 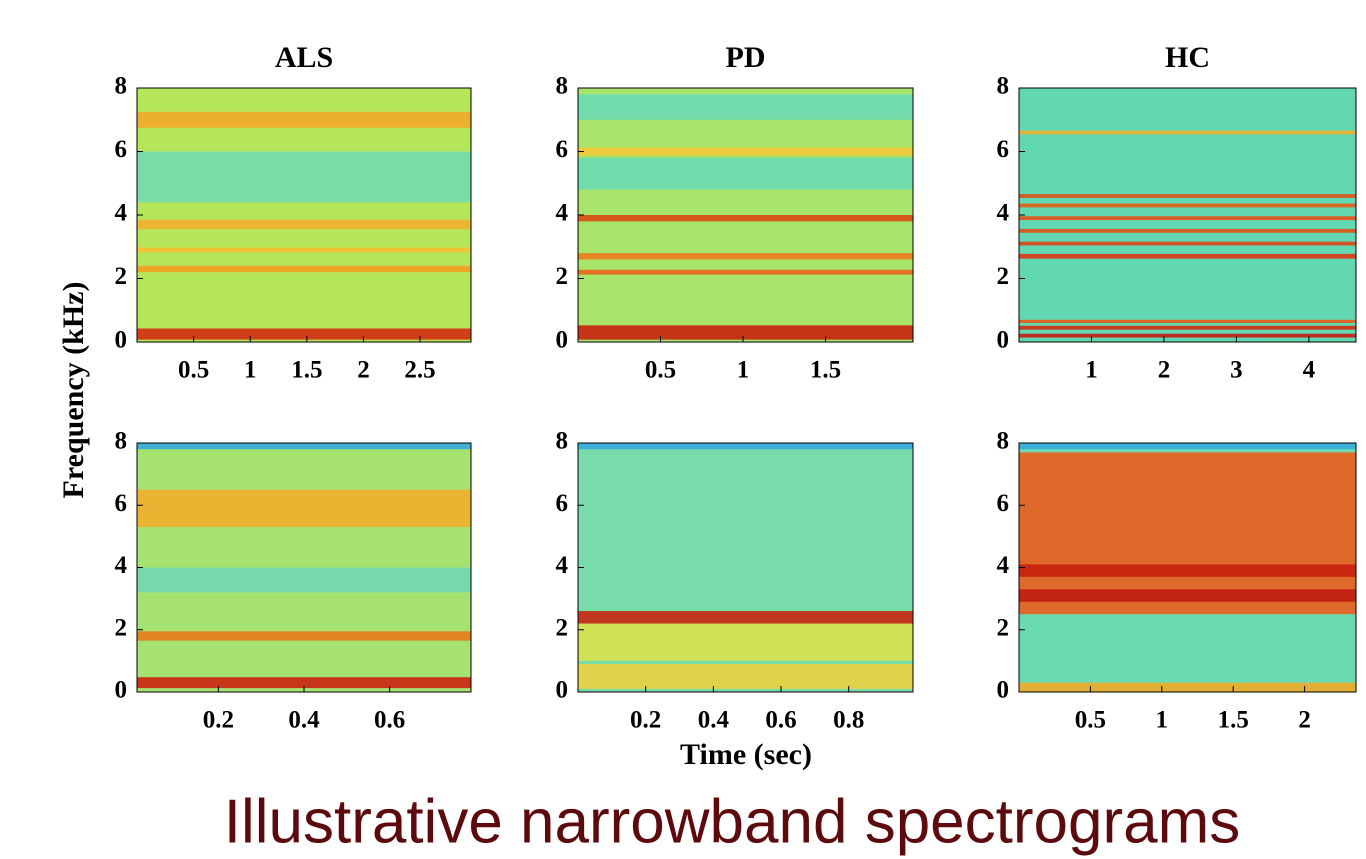 I want to click on x-tick-label: 0.8, so click(x=848, y=720).